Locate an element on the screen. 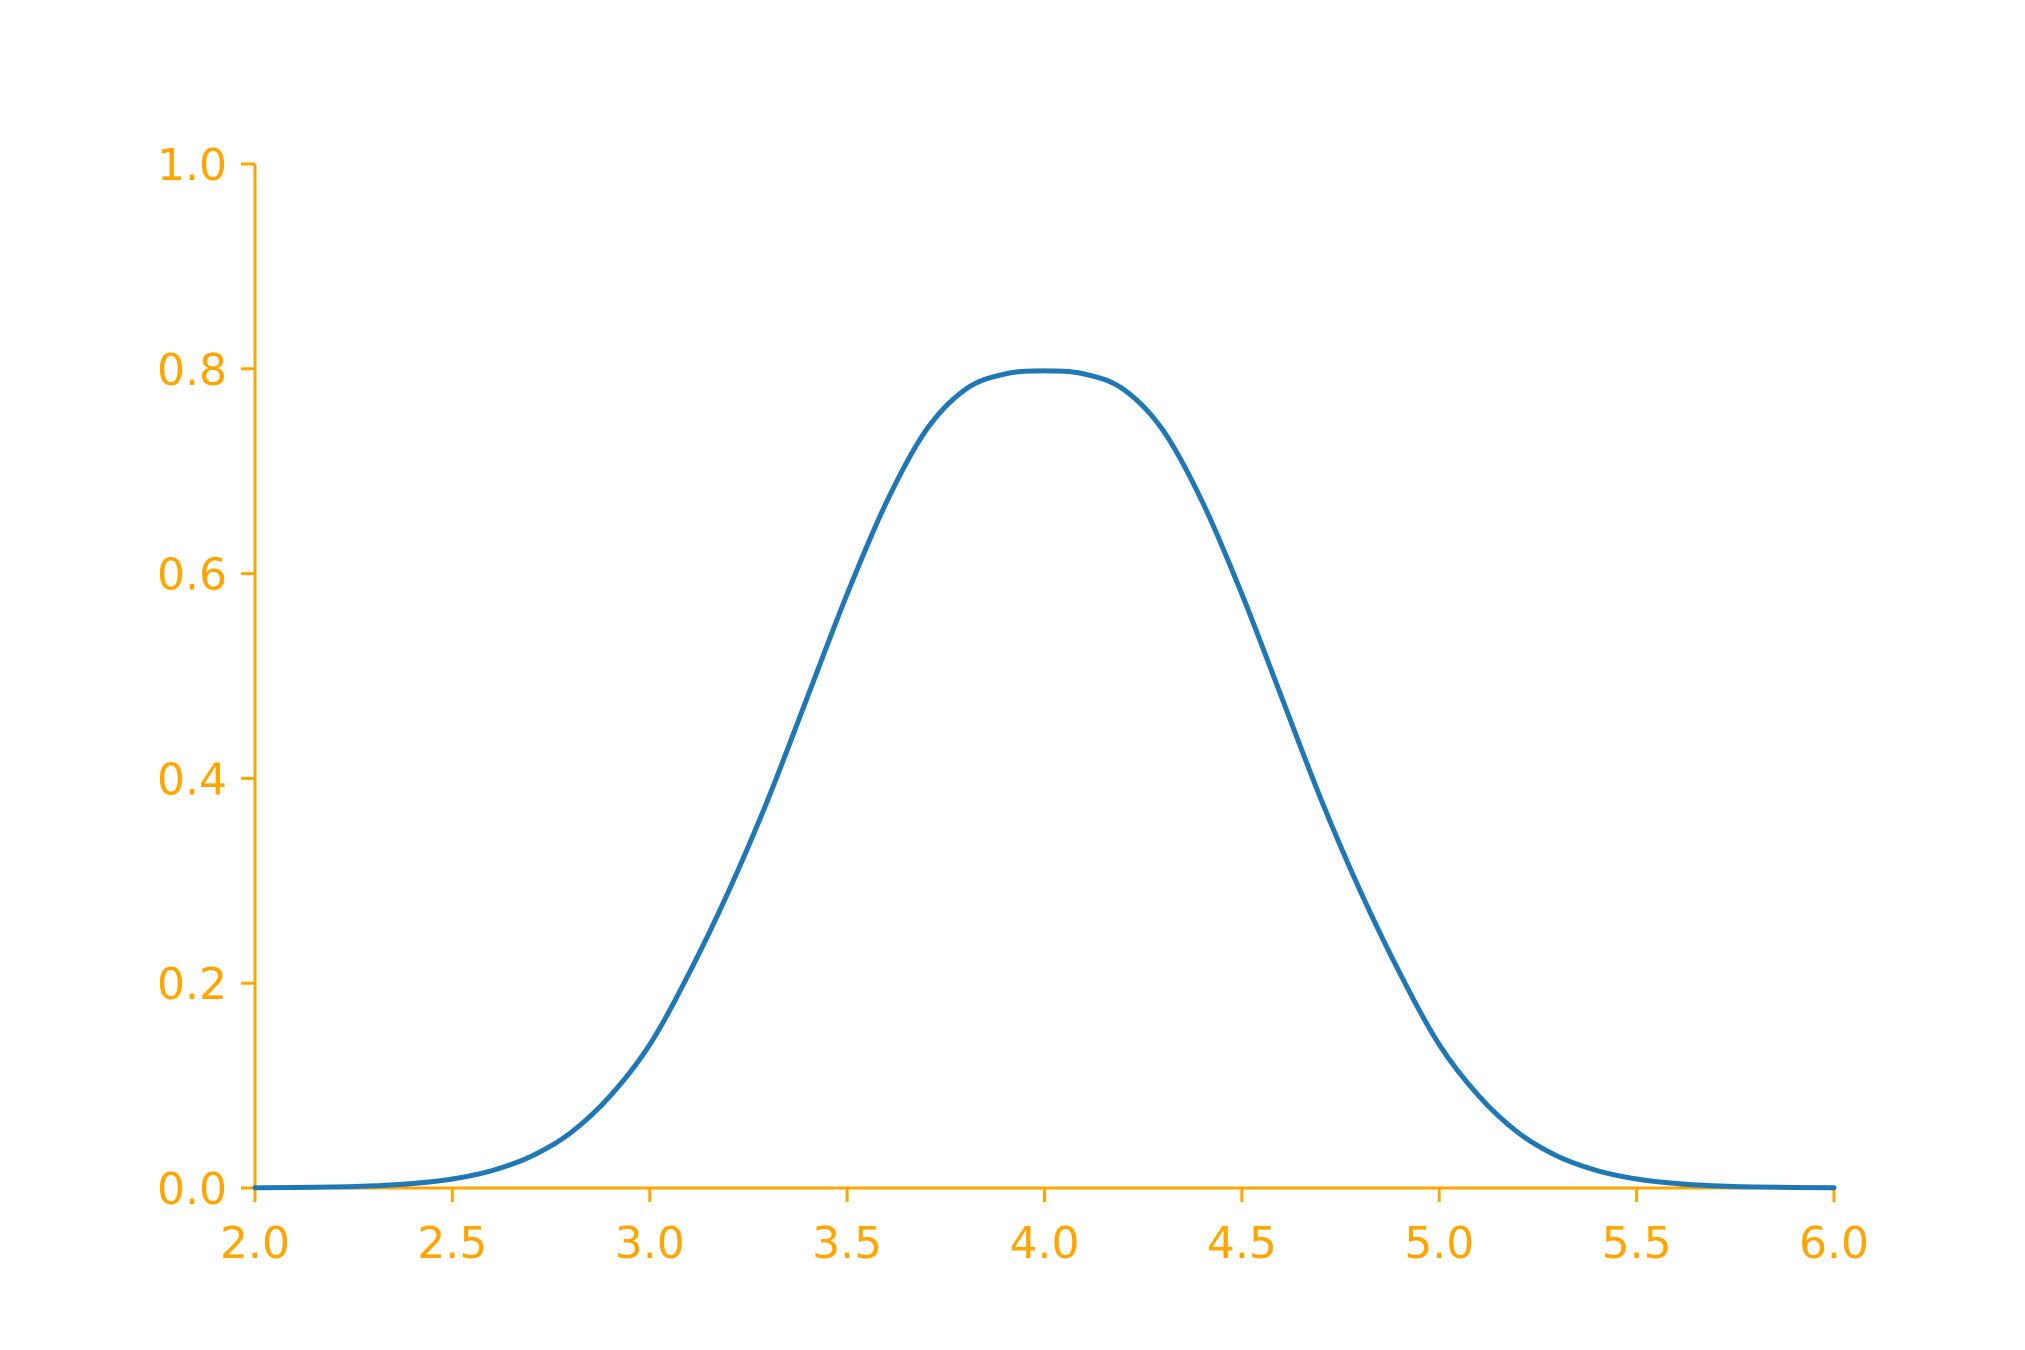 This screenshot has height=1350, width=2025. x-tick-label: 6.0 is located at coordinates (1834, 1243).